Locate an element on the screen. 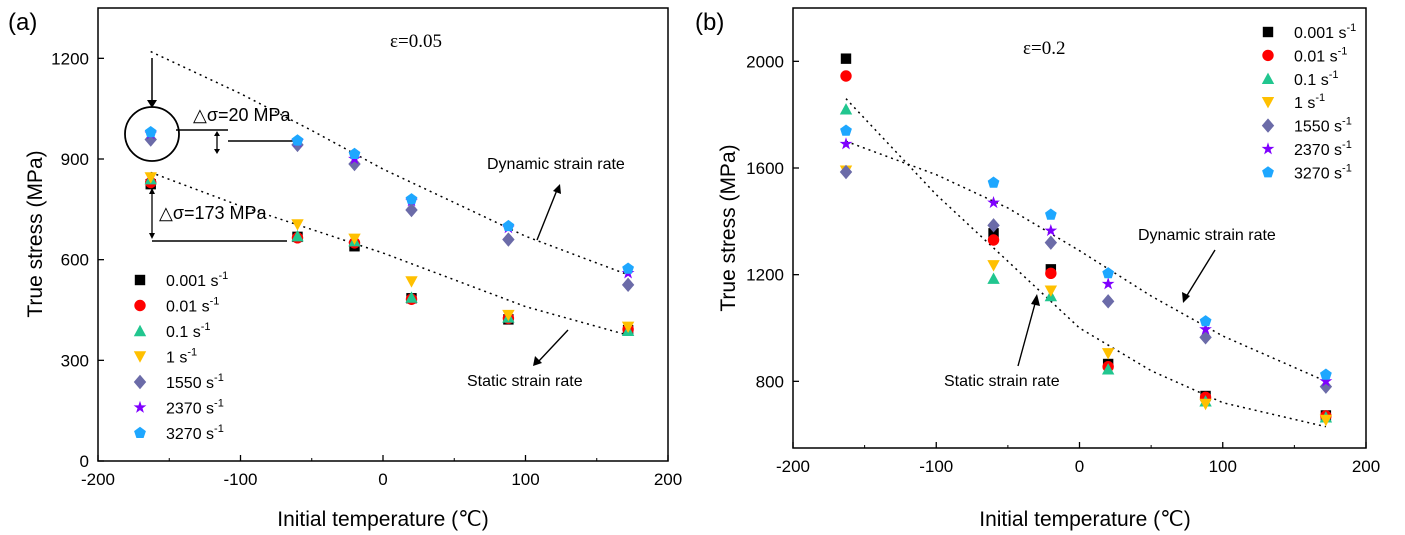  data-point-circle is located at coordinates (846, 76).